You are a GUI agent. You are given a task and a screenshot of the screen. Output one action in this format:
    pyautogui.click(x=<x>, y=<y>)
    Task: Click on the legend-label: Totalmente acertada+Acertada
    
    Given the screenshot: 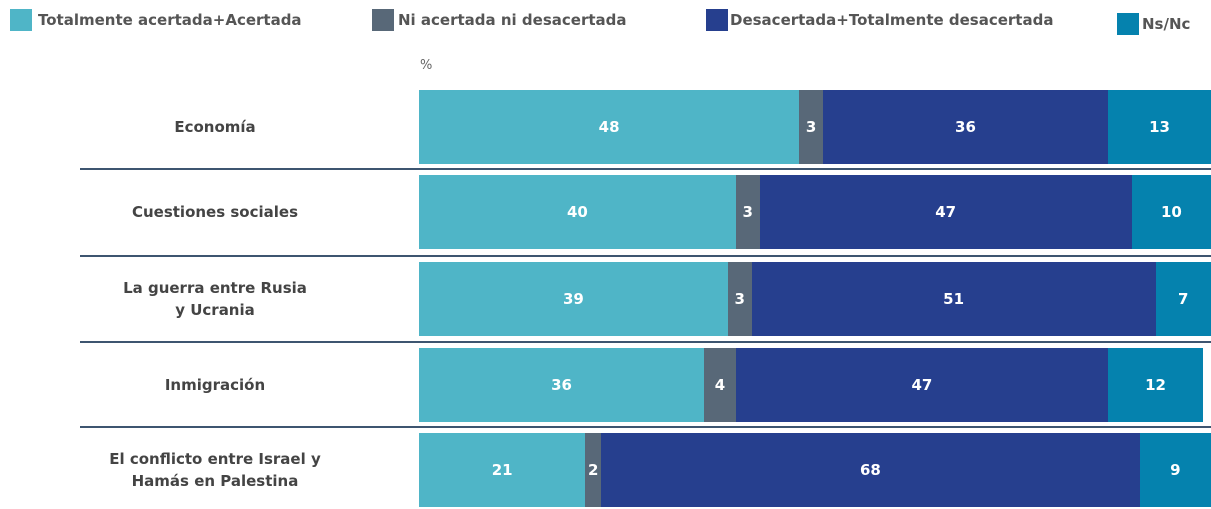 What is the action you would take?
    pyautogui.click(x=170, y=20)
    